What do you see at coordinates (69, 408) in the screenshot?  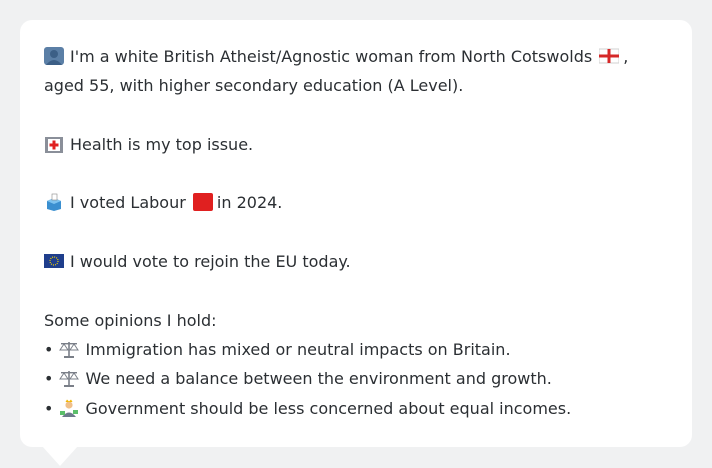 I see `wealthy-person-icon` at bounding box center [69, 408].